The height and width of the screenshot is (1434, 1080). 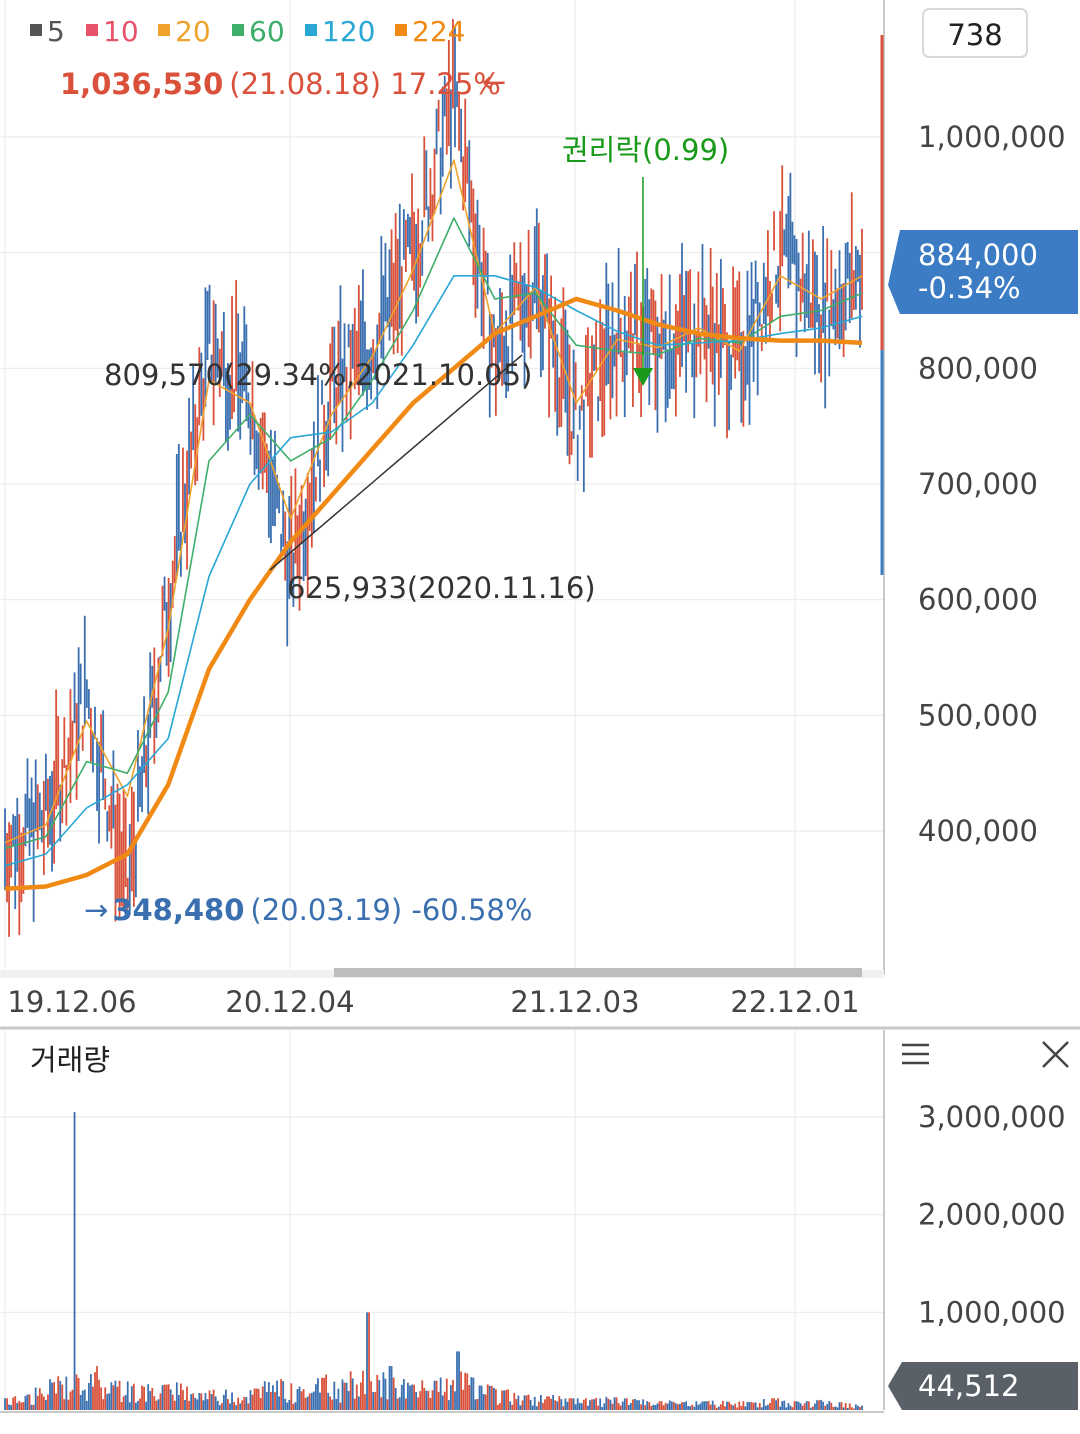 I want to click on price-y-tick-label: 800,000, so click(x=978, y=368).